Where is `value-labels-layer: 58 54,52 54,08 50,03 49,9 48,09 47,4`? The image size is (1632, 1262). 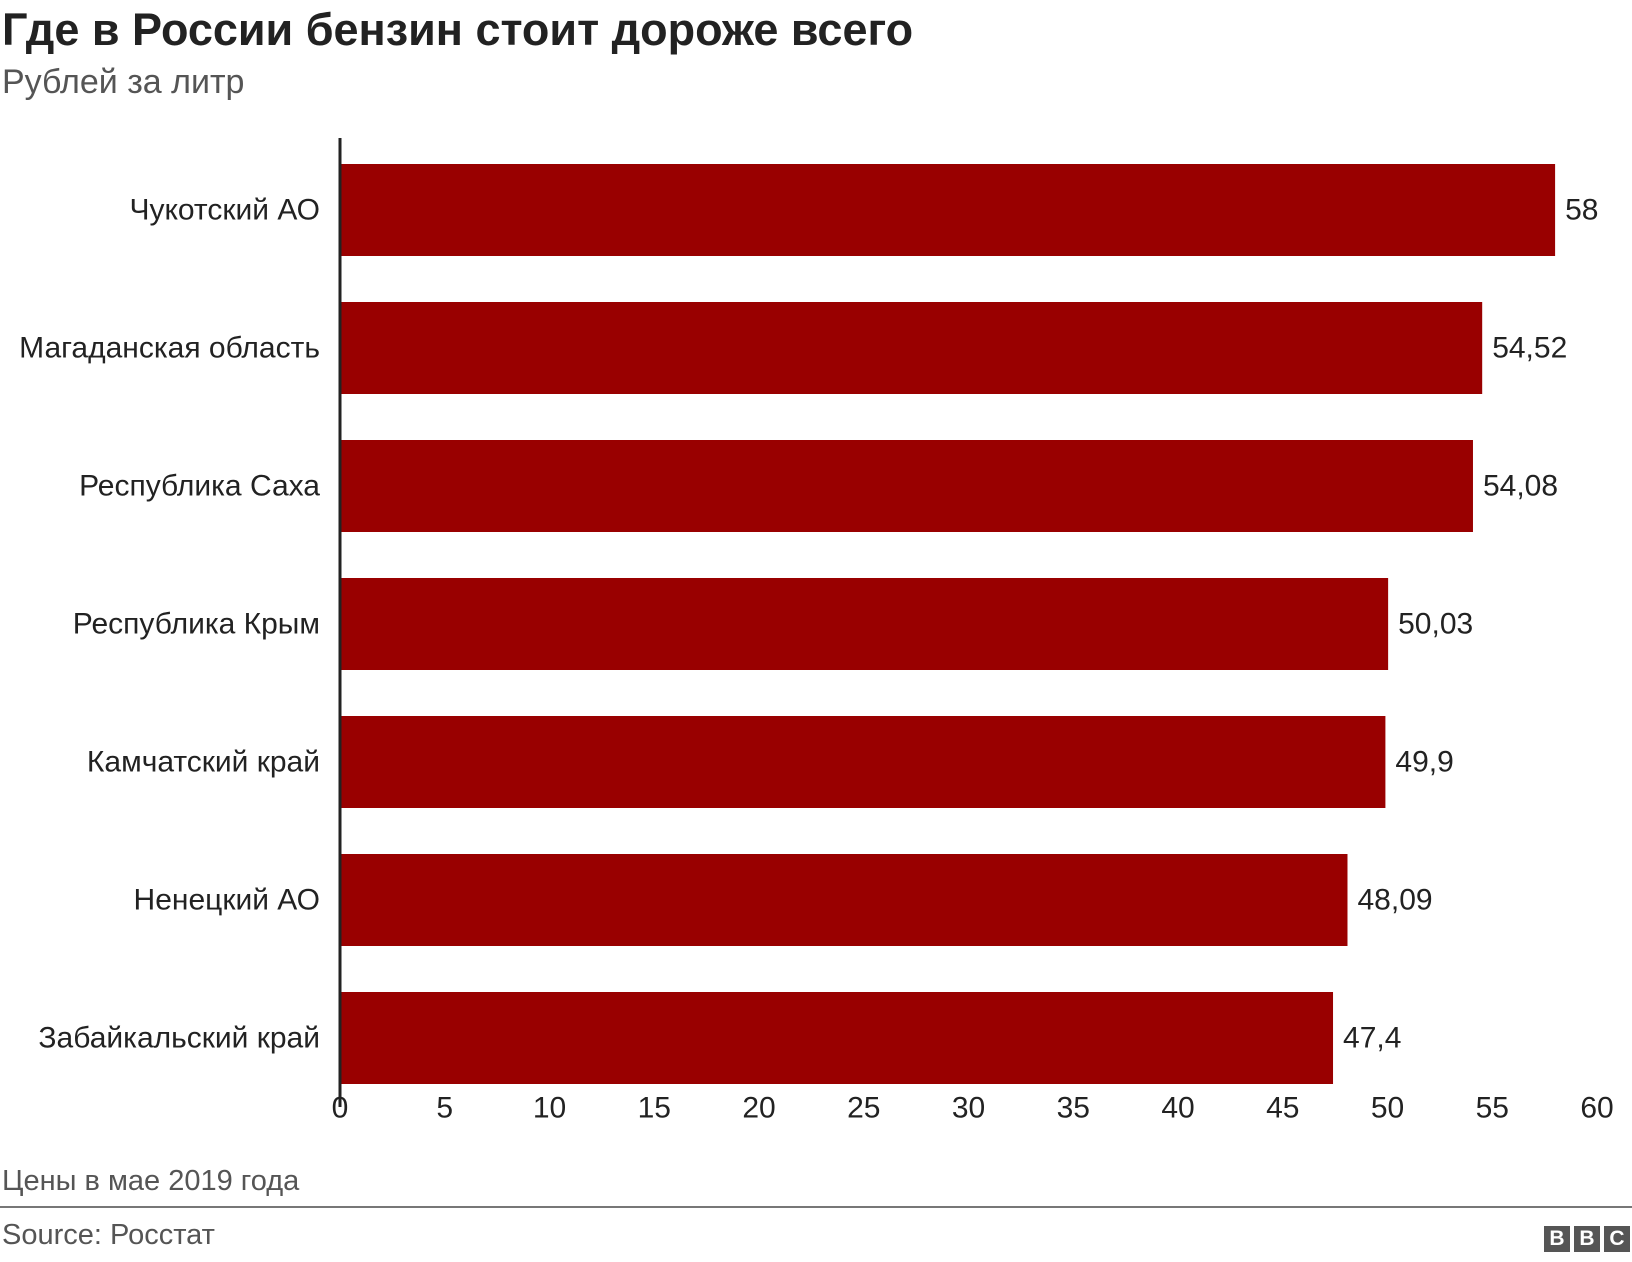 value-labels-layer: 58 54,52 54,08 50,03 49,9 48,09 47,4 is located at coordinates (1470, 624).